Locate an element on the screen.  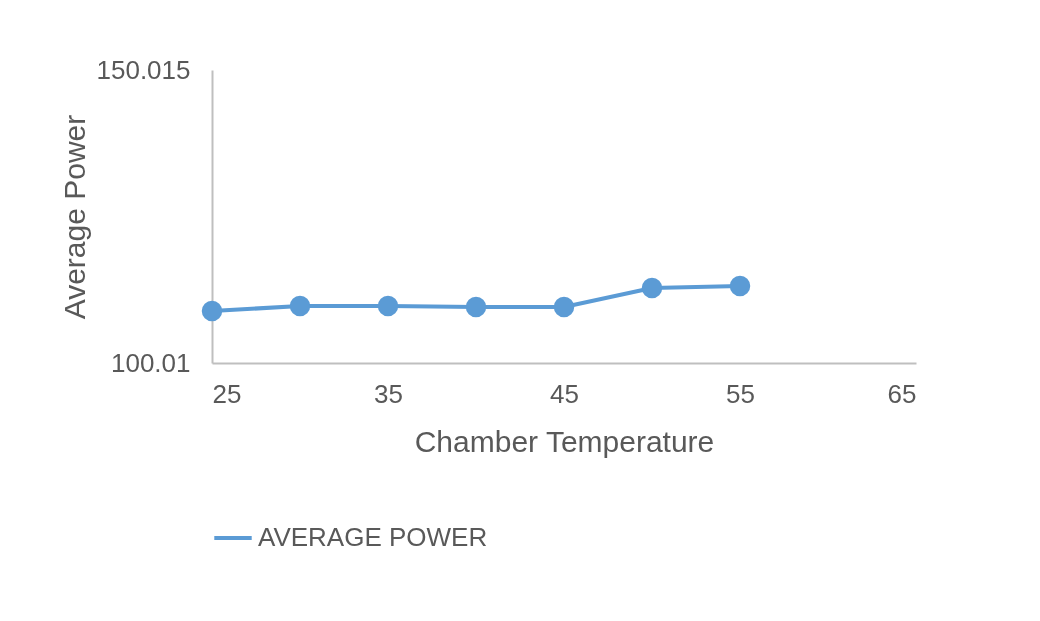
y-tick-label: 150.015 is located at coordinates (143, 69).